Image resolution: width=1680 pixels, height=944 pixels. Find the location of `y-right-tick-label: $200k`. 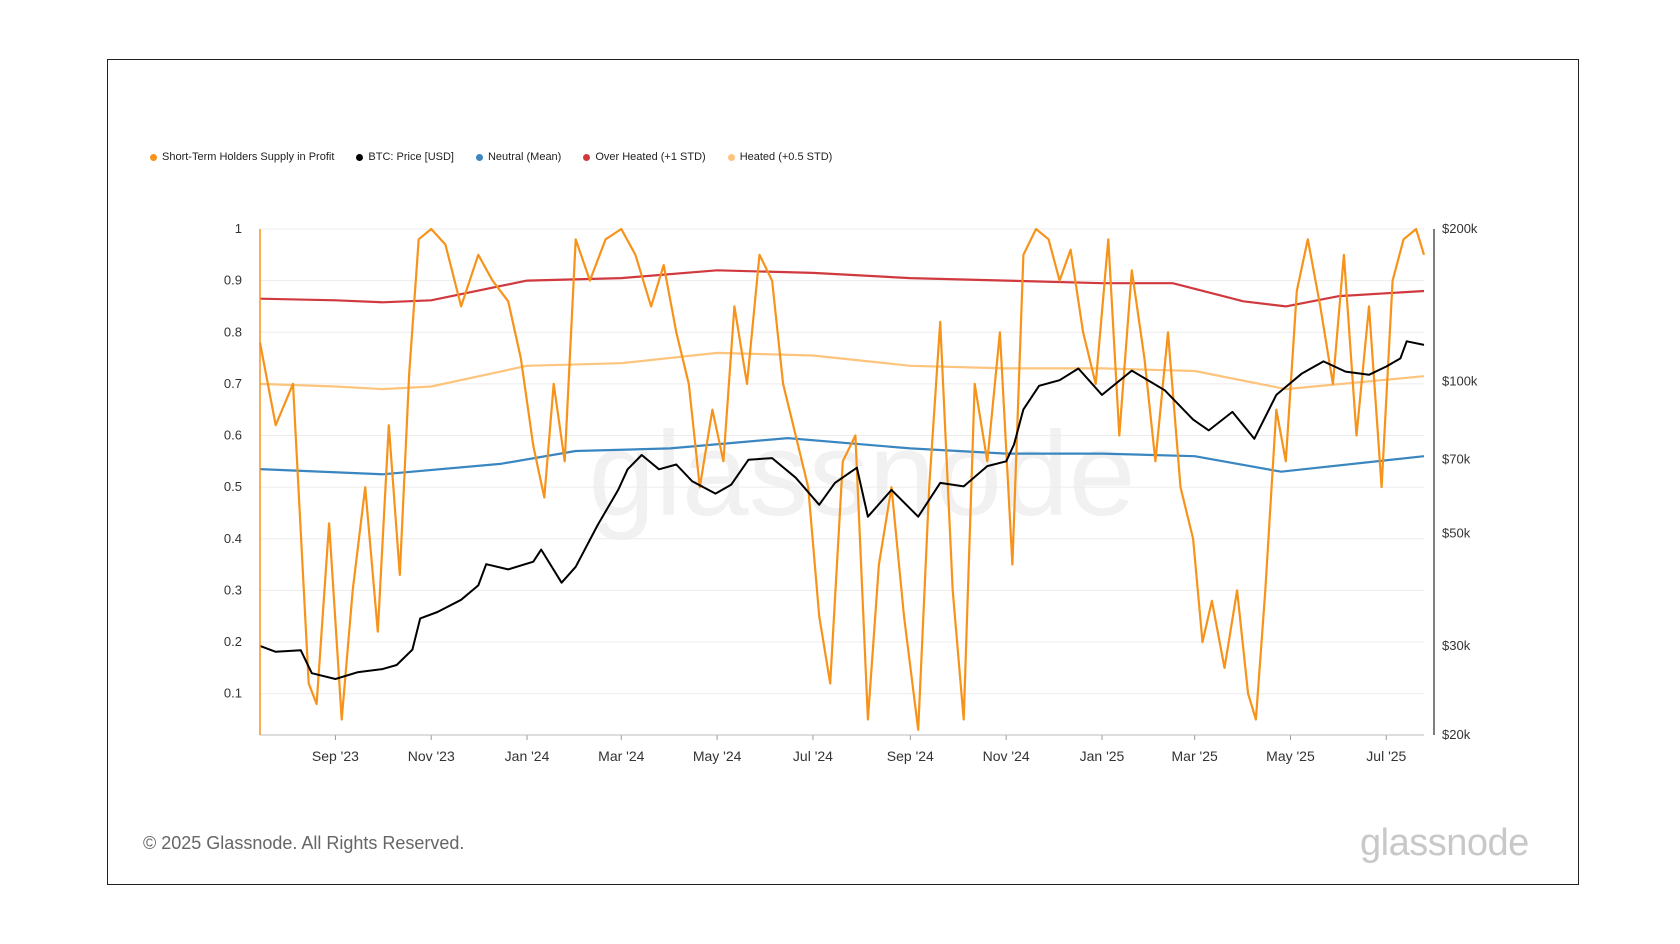

y-right-tick-label: $200k is located at coordinates (1460, 228).